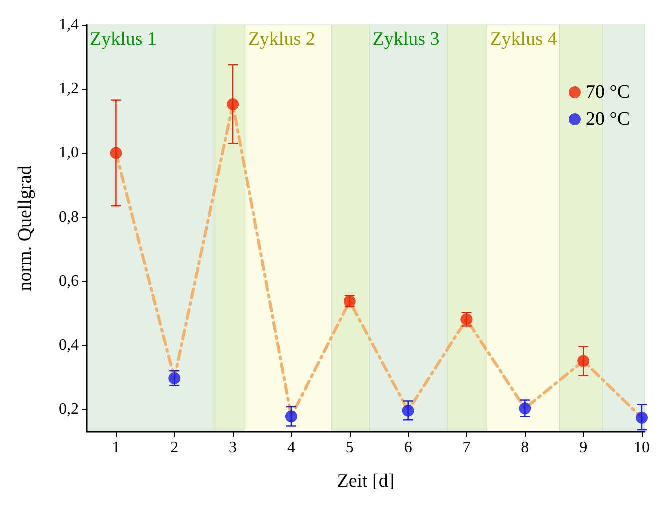 The height and width of the screenshot is (511, 661). Describe the element at coordinates (525, 448) in the screenshot. I see `x-tick-label: 8` at that location.